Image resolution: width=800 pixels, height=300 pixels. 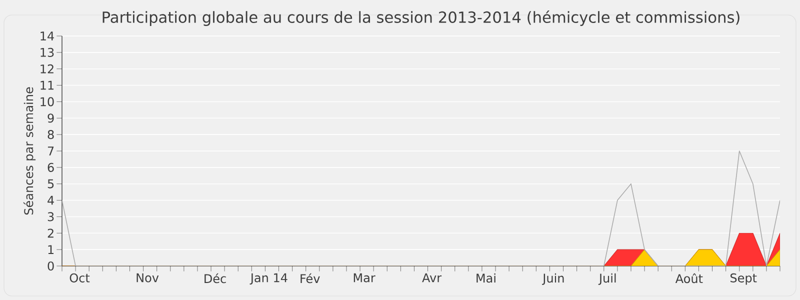 What do you see at coordinates (51, 233) in the screenshot?
I see `y-tick-label: 2` at bounding box center [51, 233].